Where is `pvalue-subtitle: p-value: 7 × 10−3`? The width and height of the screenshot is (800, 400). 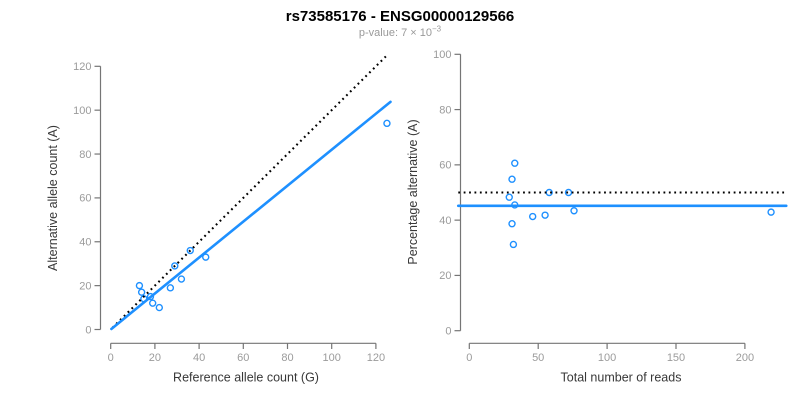 pvalue-subtitle: p-value: 7 × 10−3 is located at coordinates (400, 31).